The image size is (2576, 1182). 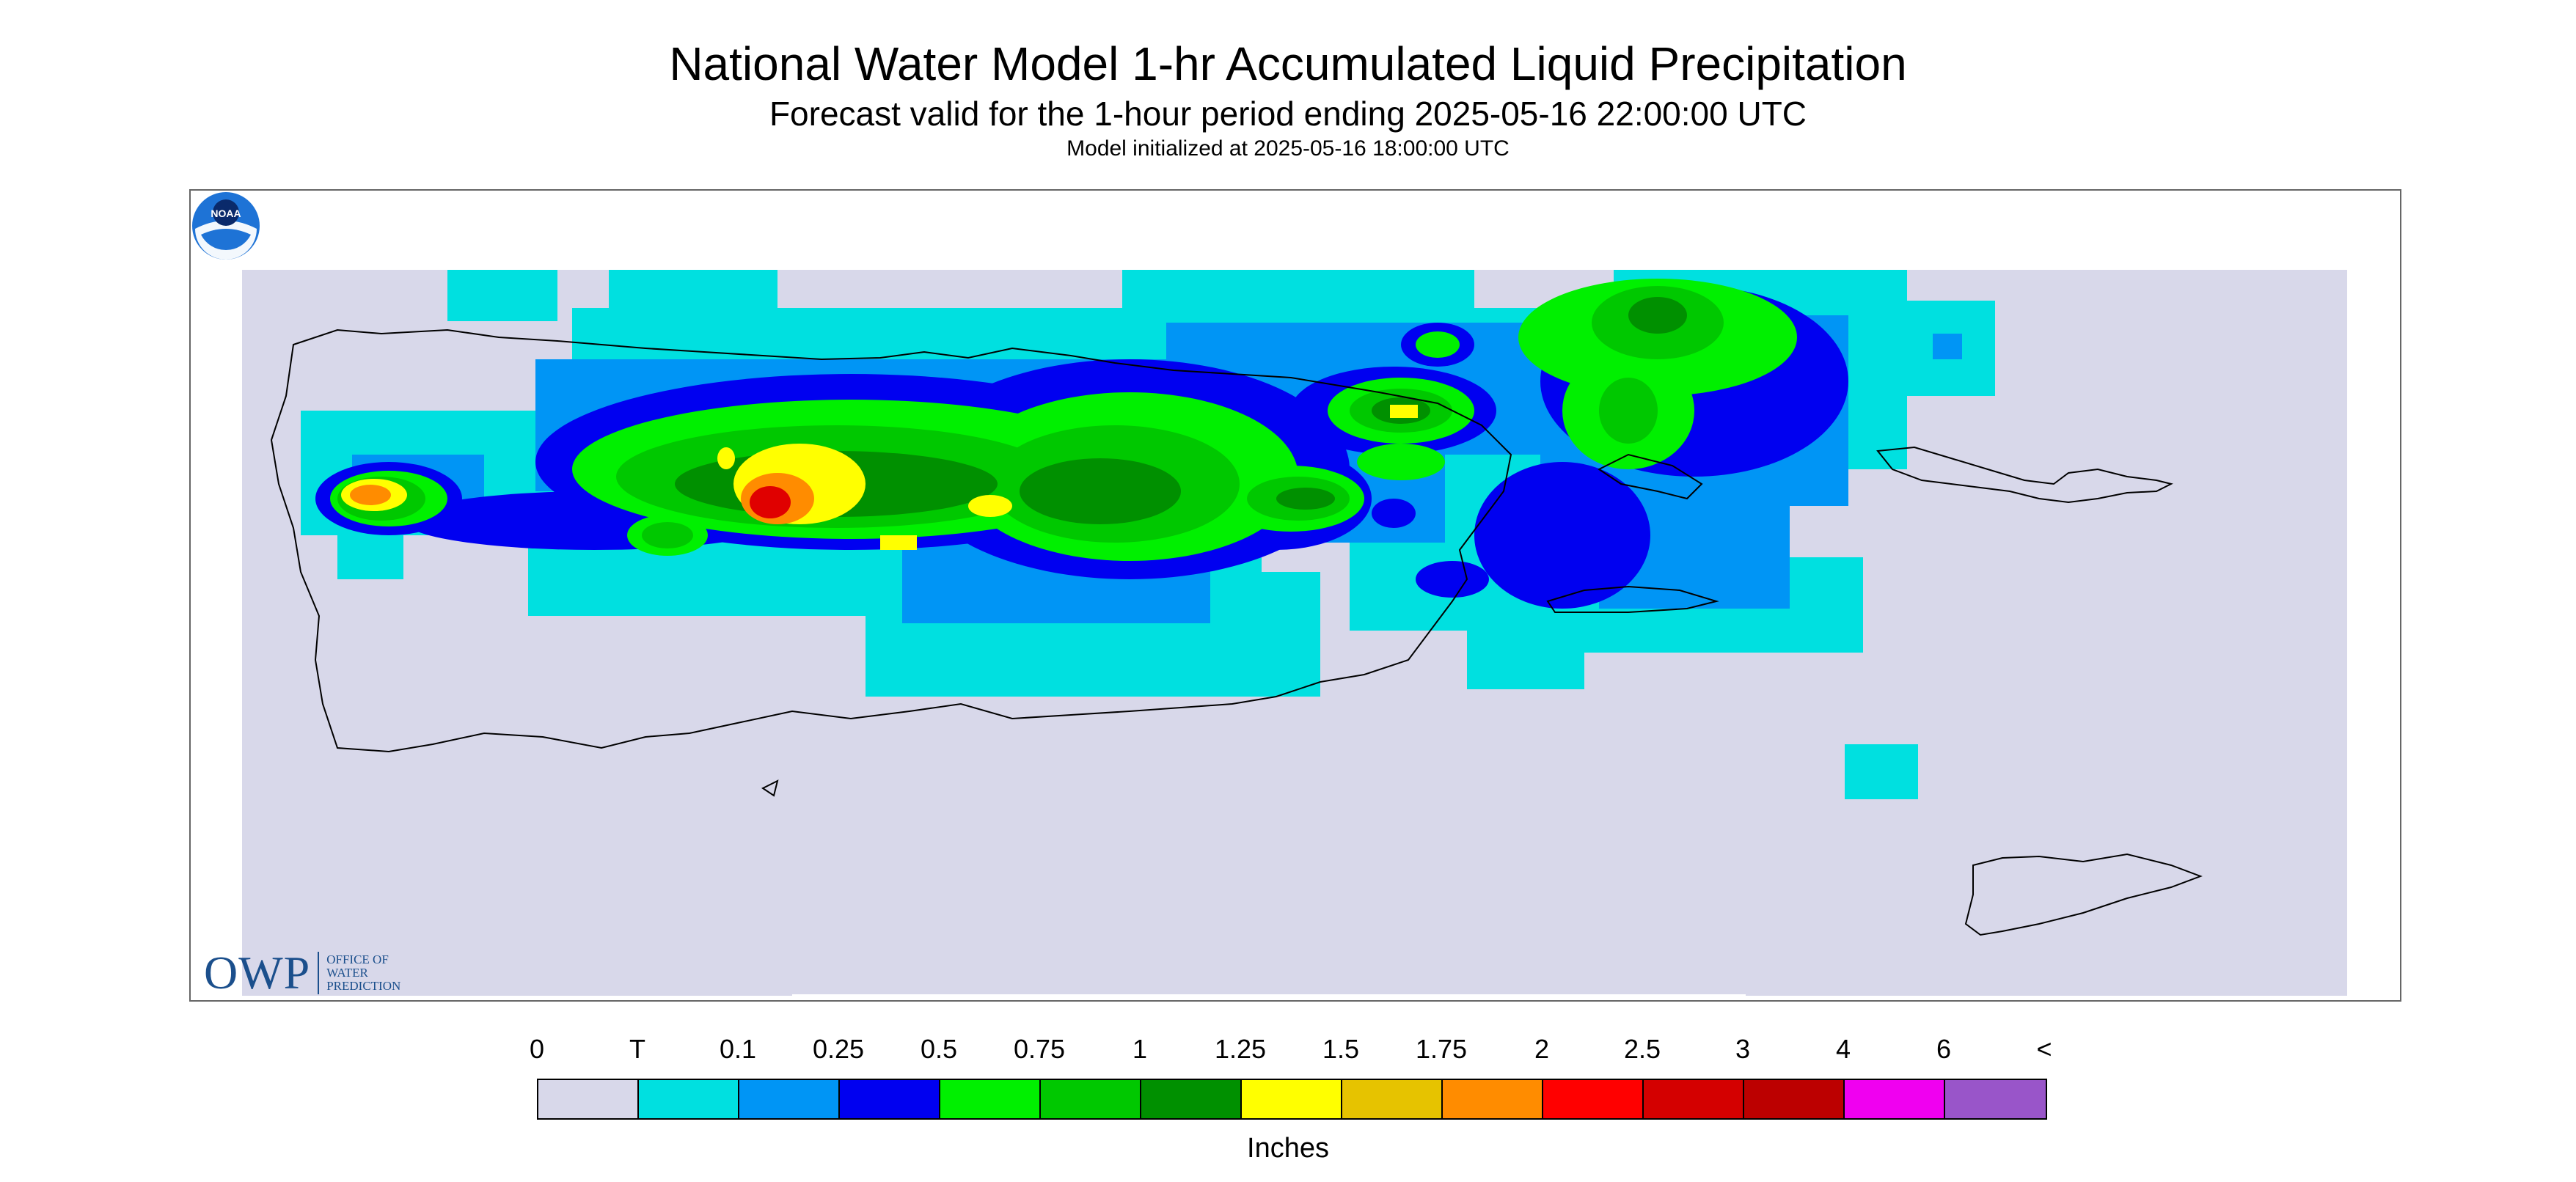 I want to click on owp-logo-line: OFFICE OF, so click(x=357, y=959).